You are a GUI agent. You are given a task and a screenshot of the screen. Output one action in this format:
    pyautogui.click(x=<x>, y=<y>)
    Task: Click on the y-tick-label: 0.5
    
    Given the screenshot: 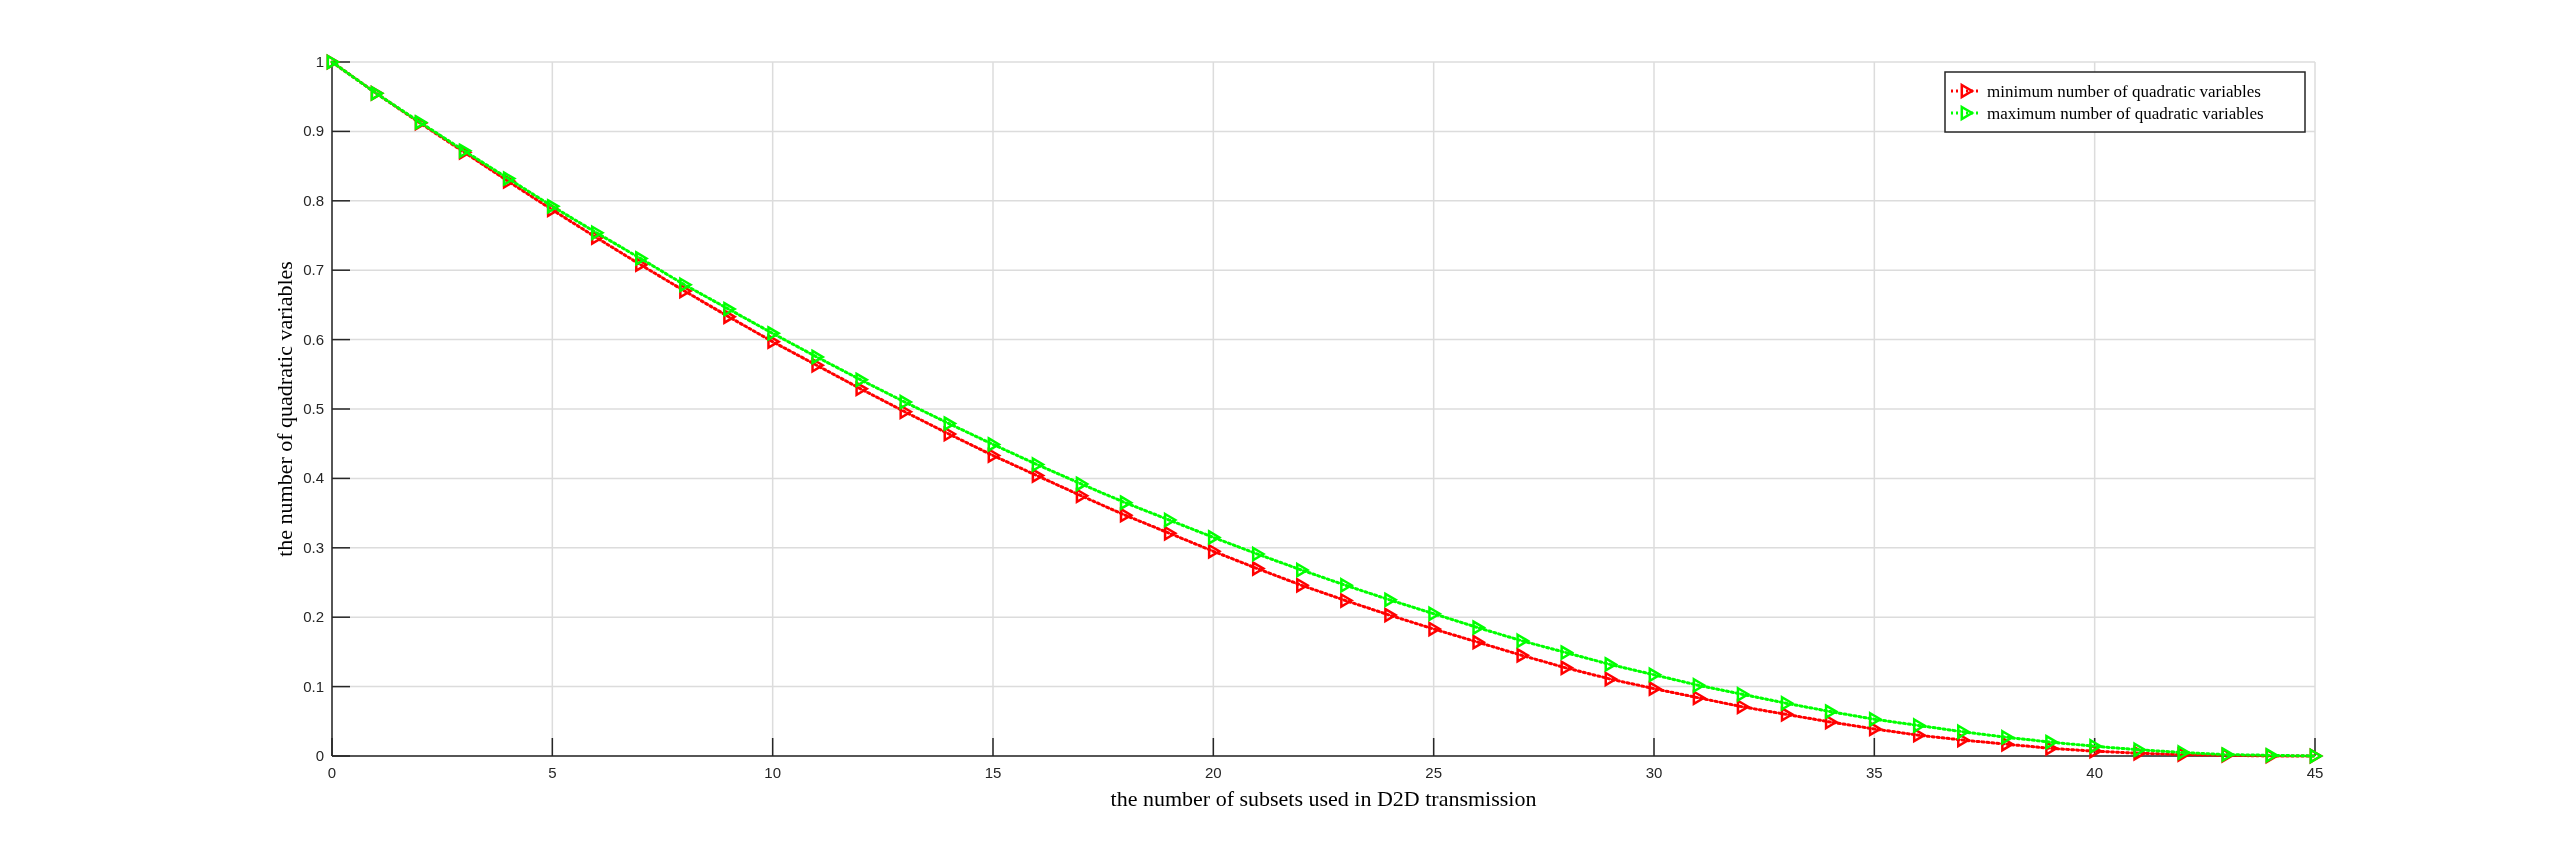 What is the action you would take?
    pyautogui.click(x=313, y=408)
    